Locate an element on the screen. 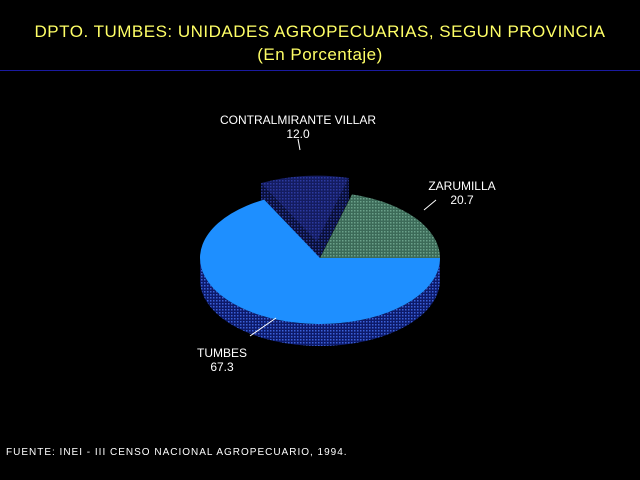  slice-tumbes-top is located at coordinates (320, 262).